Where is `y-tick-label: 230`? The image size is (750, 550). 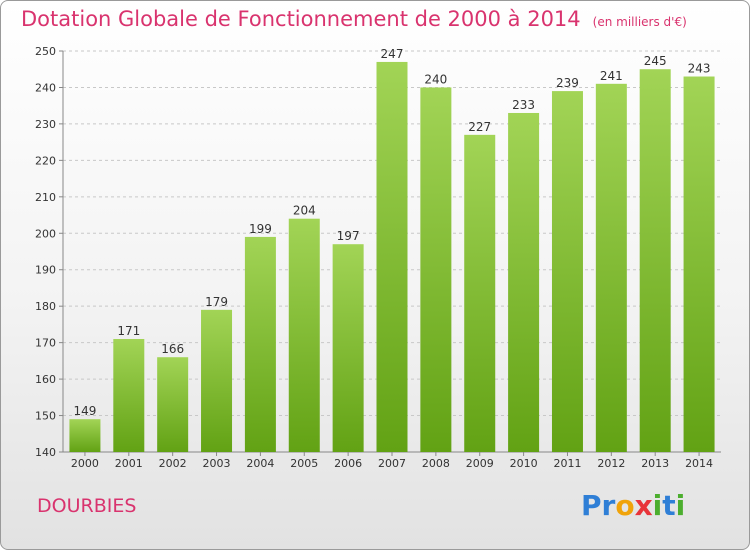 y-tick-label: 230 is located at coordinates (45, 124).